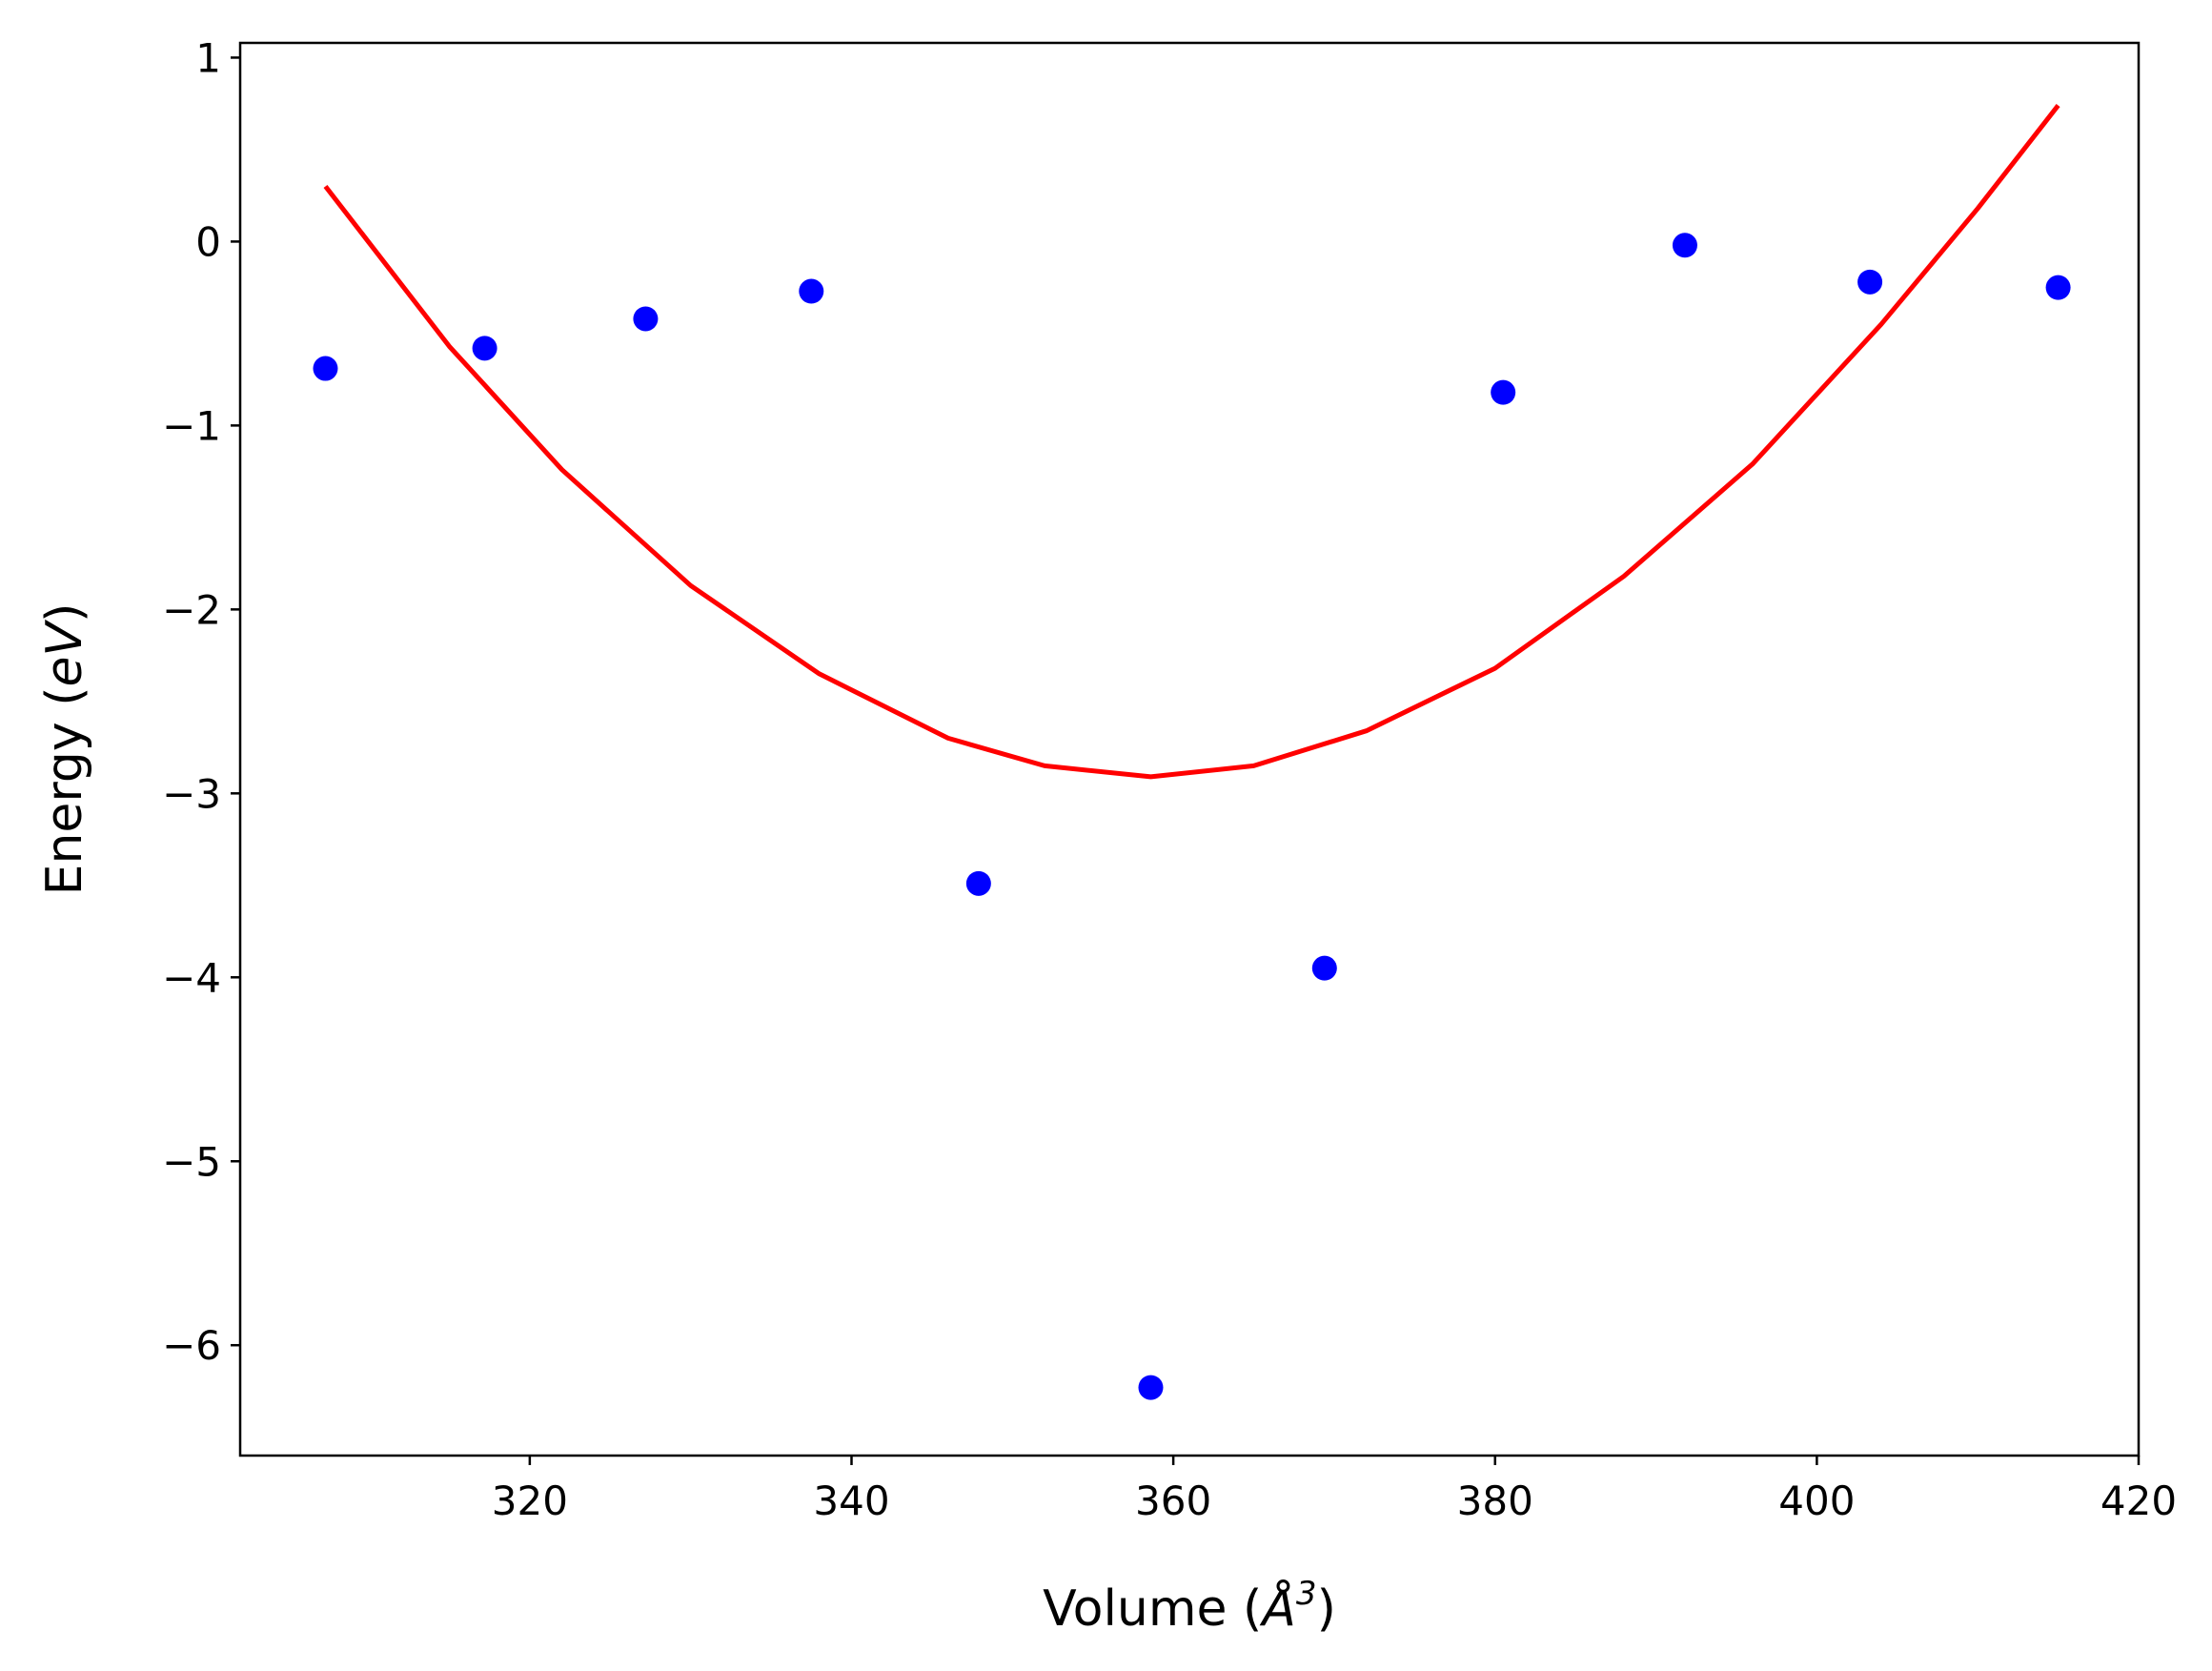  I want to click on y-axis-ticks: 1 0 −1 −2 −3 −4 −5 −6, so click(201, 701).